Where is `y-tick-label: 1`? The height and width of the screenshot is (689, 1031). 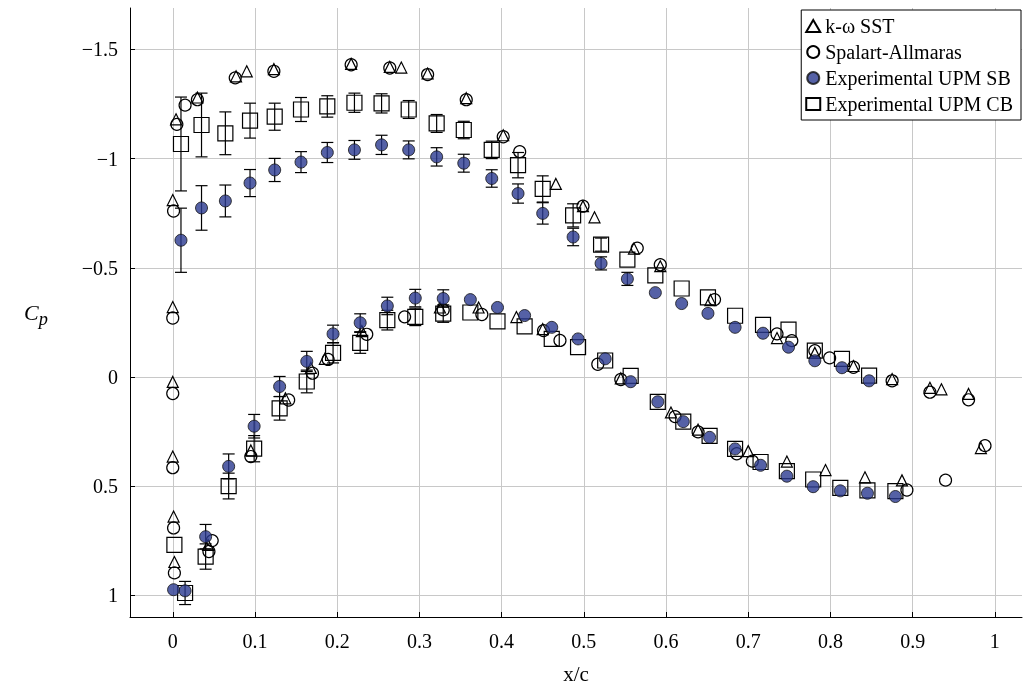 y-tick-label: 1 is located at coordinates (113, 595).